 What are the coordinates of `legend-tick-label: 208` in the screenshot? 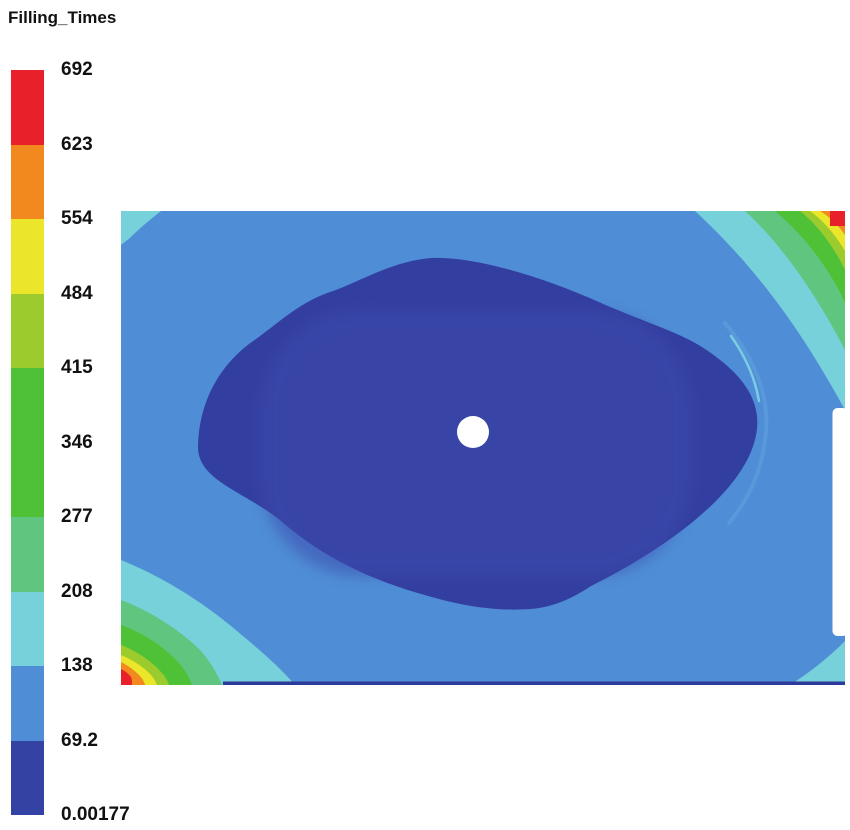 It's located at (77, 591).